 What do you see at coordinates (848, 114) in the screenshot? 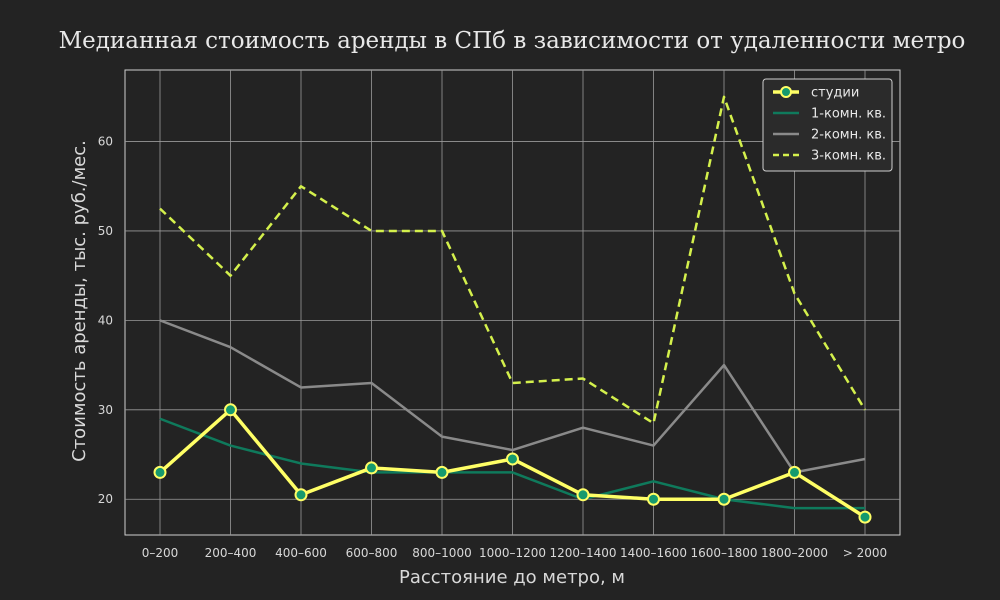
I see `legend-label: 1-комн. кв.` at bounding box center [848, 114].